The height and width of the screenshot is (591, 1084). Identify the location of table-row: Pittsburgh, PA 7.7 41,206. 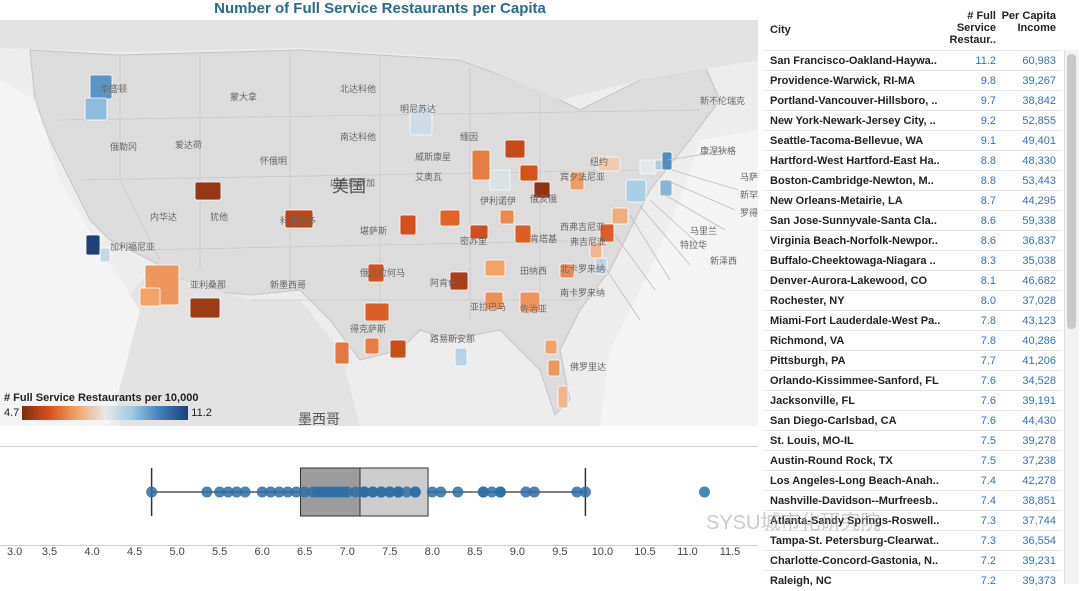
(913, 360).